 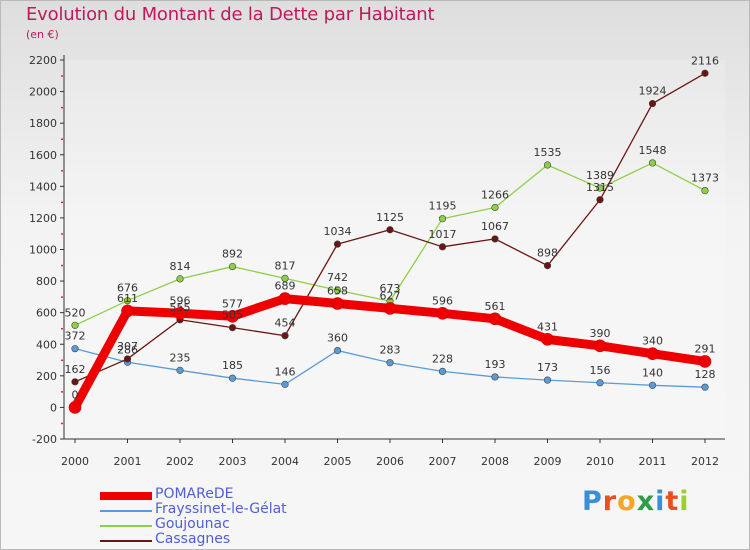 What do you see at coordinates (548, 152) in the screenshot?
I see `data-label: 1535` at bounding box center [548, 152].